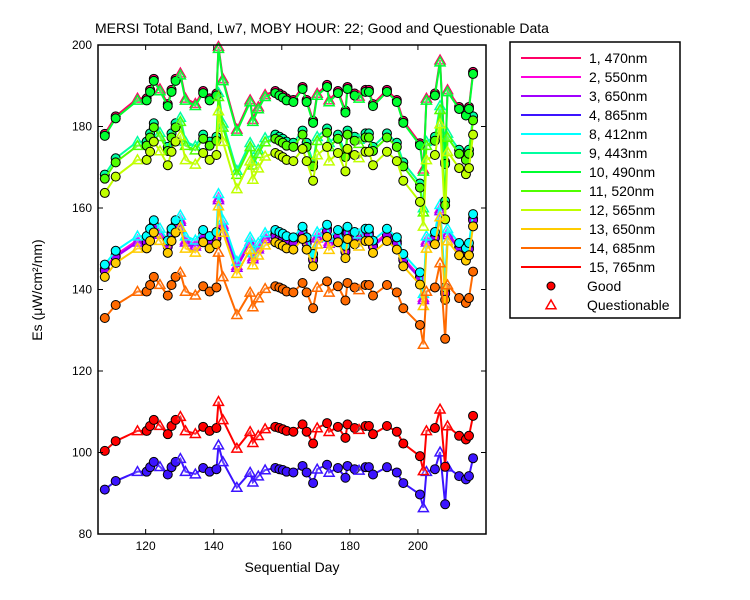 Image resolution: width=750 pixels, height=600 pixels. I want to click on x-tick-label: 120, so click(146, 546).